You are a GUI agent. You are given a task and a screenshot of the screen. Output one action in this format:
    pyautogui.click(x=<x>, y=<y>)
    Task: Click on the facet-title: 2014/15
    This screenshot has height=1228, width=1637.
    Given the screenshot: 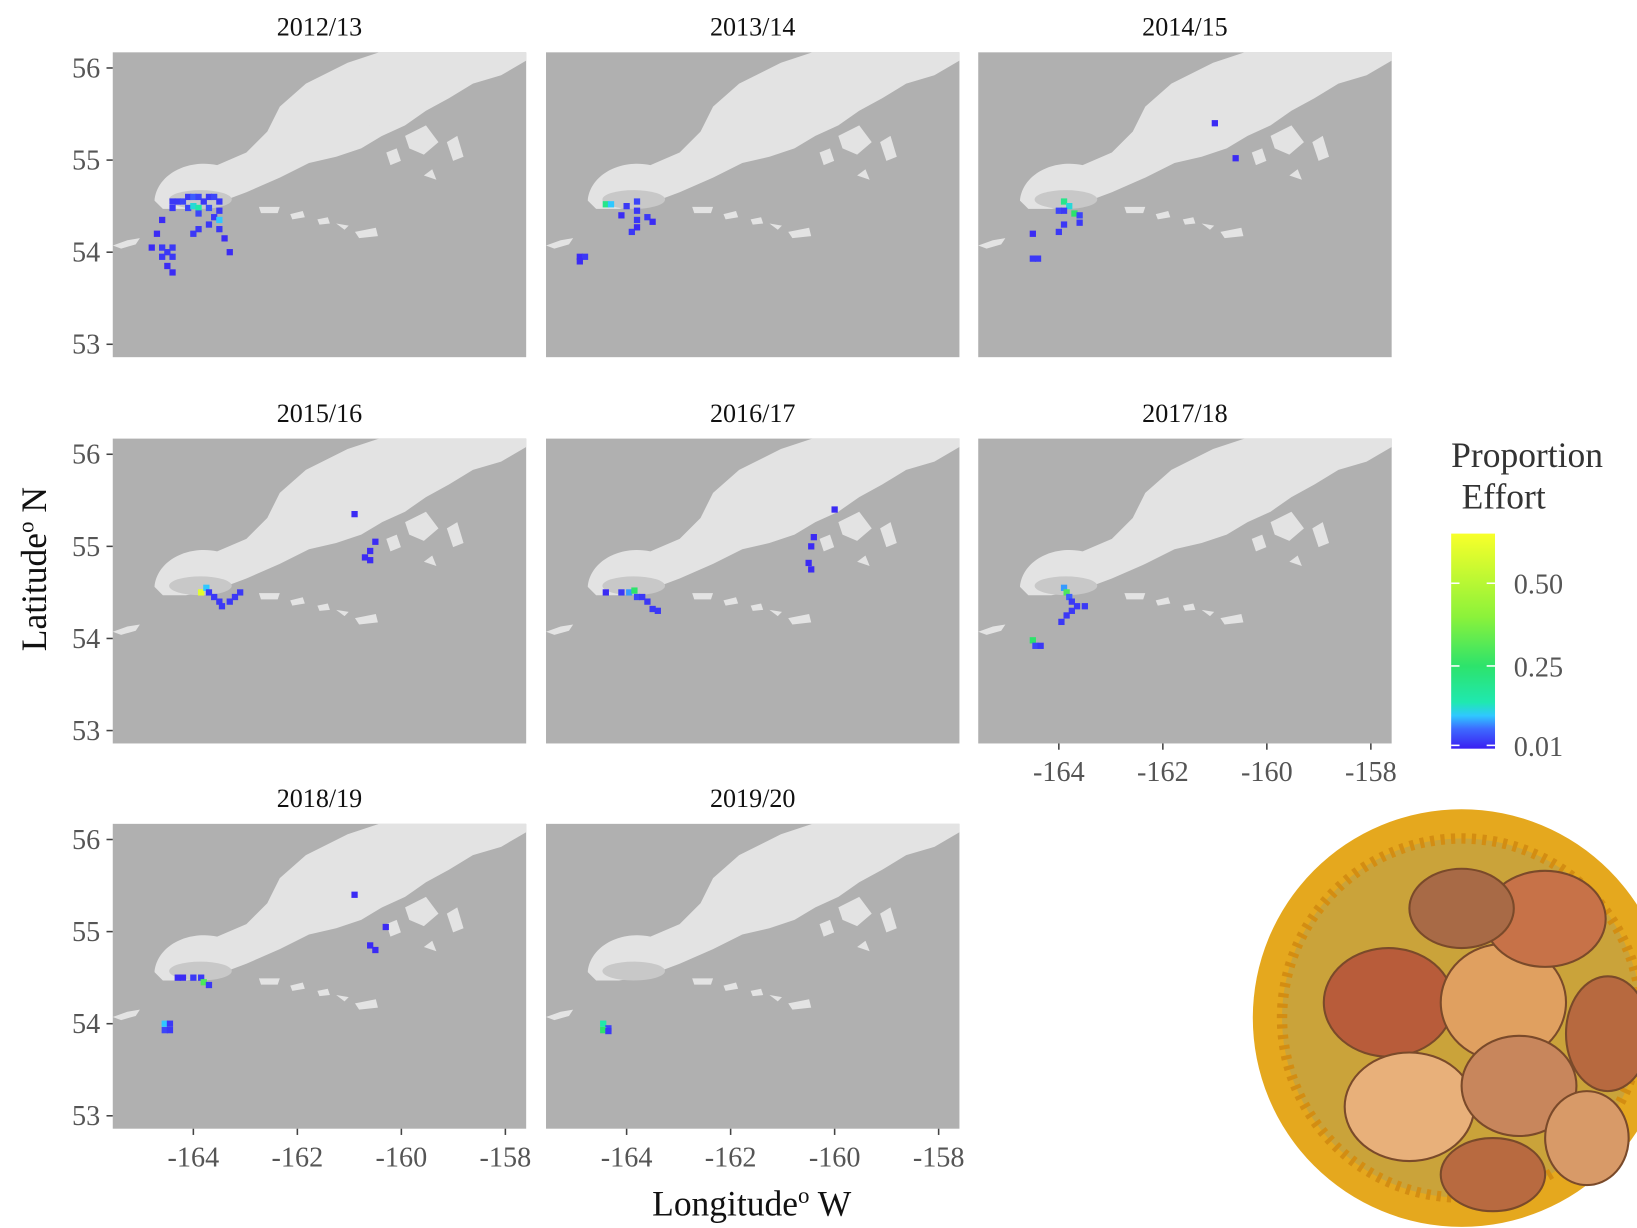 What is the action you would take?
    pyautogui.click(x=1185, y=27)
    